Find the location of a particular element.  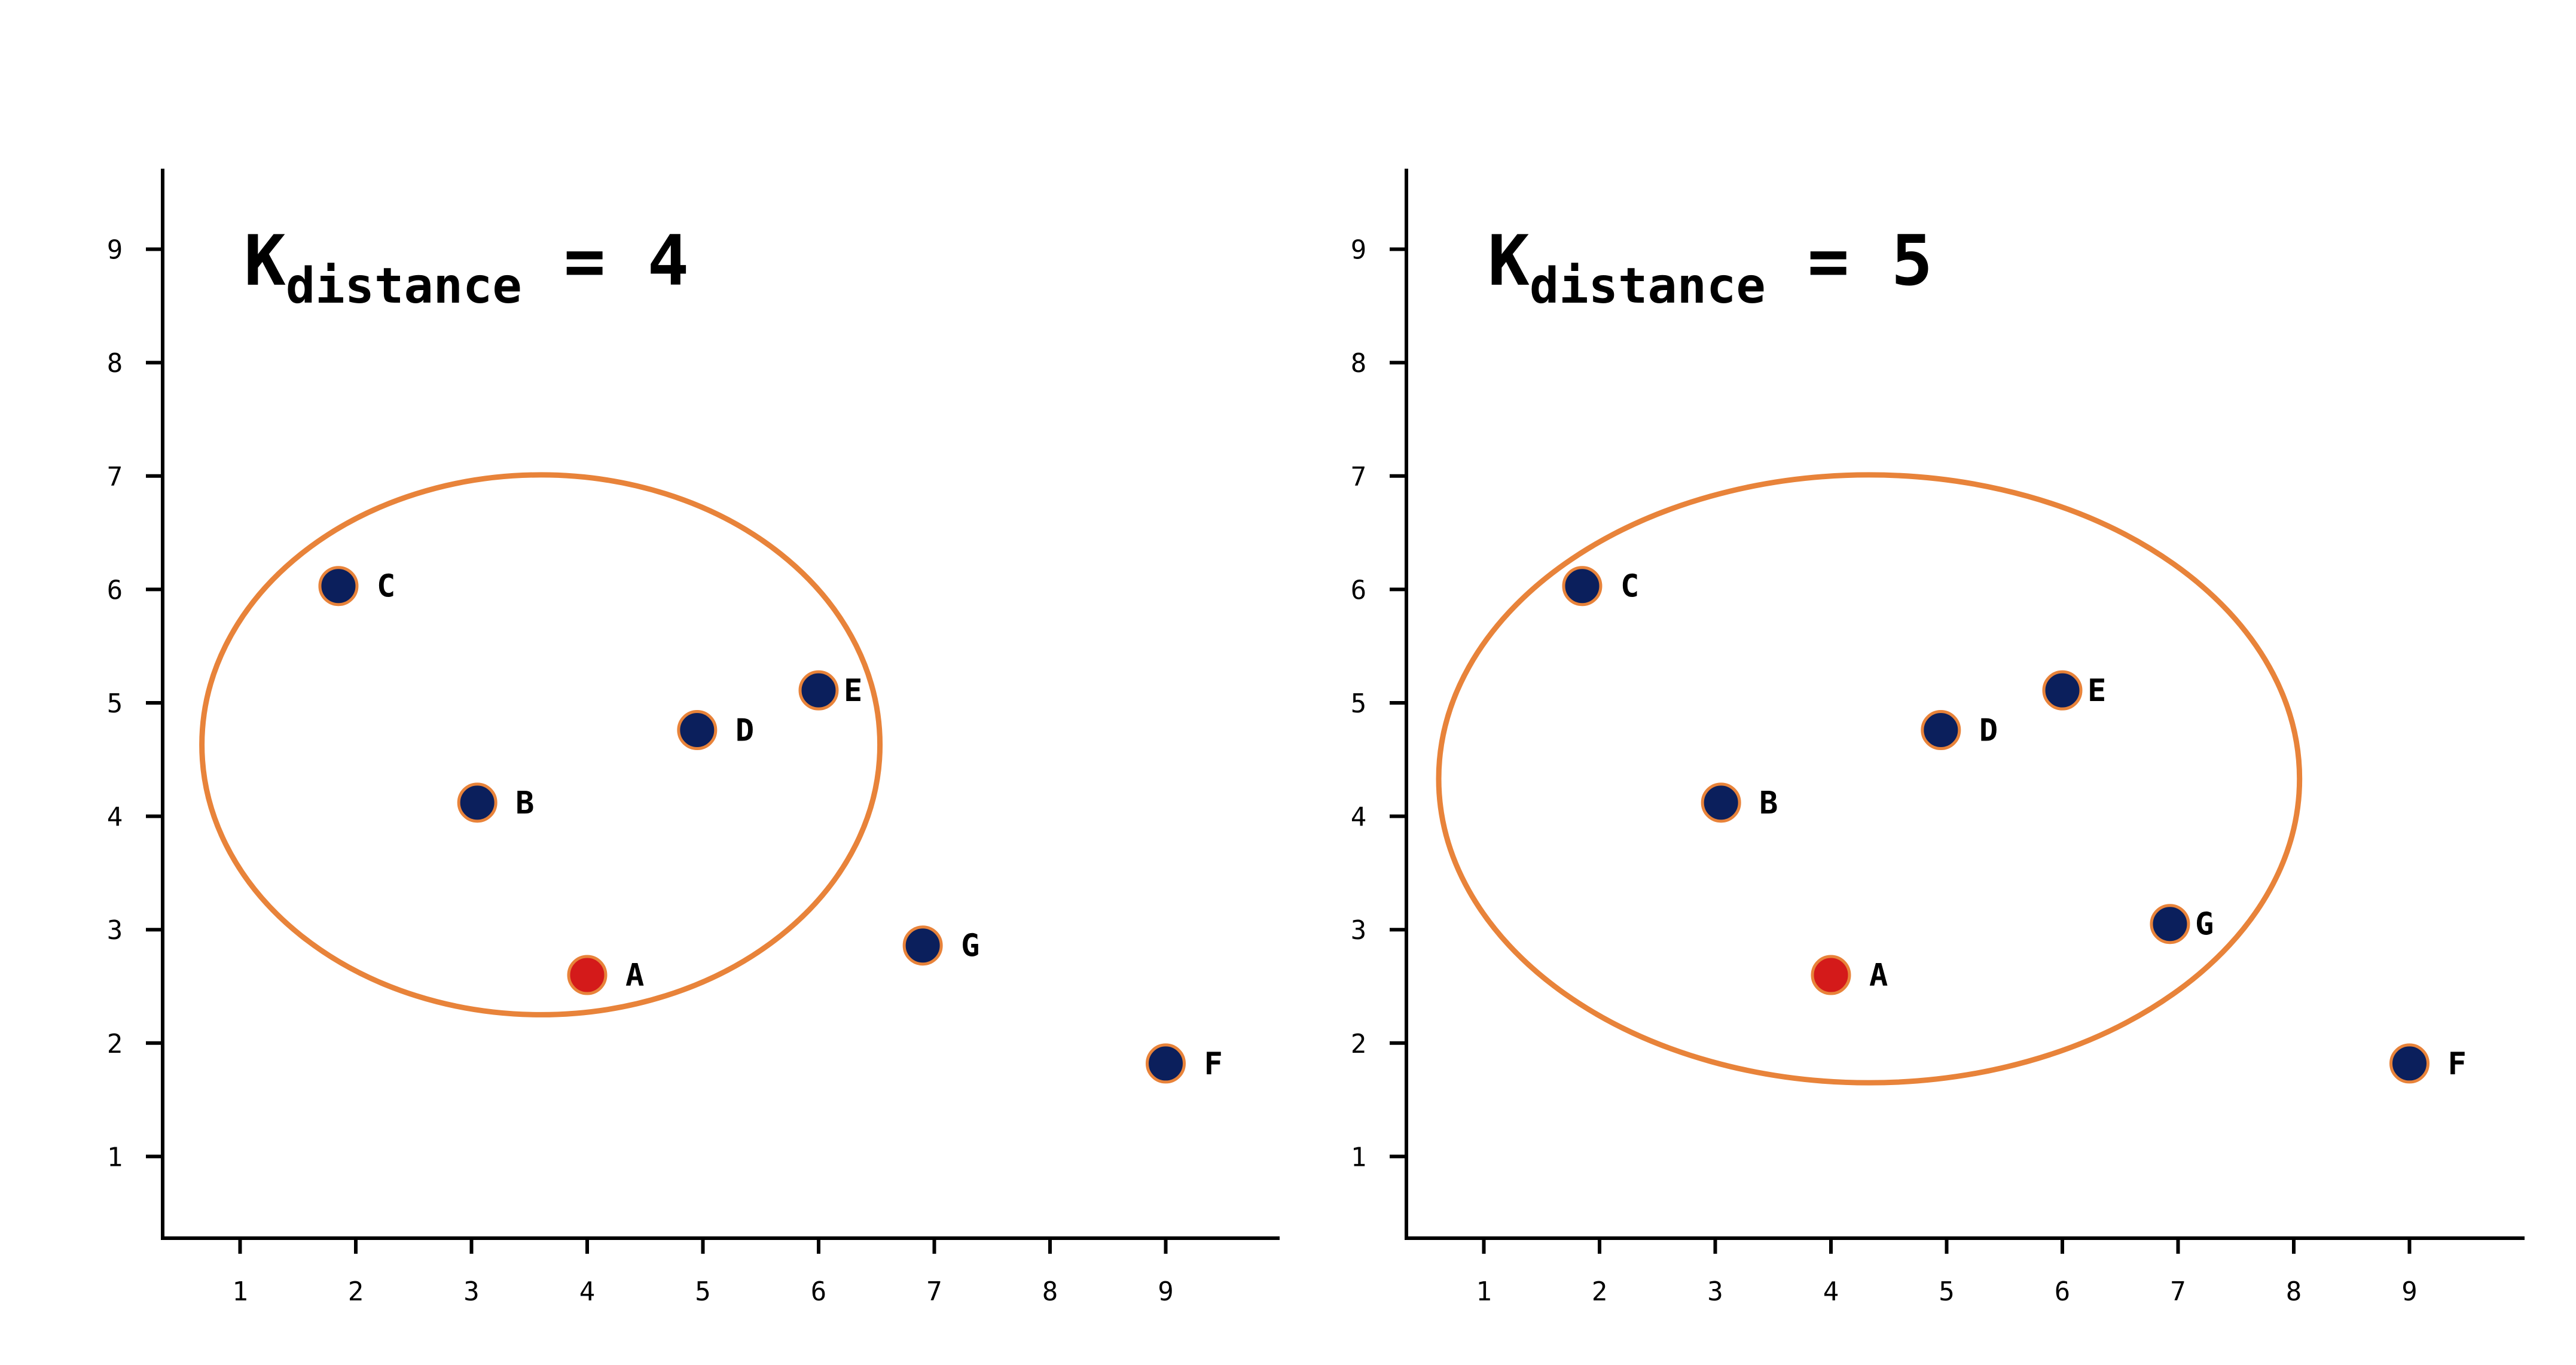

title-value: = 5 is located at coordinates (1870, 261).